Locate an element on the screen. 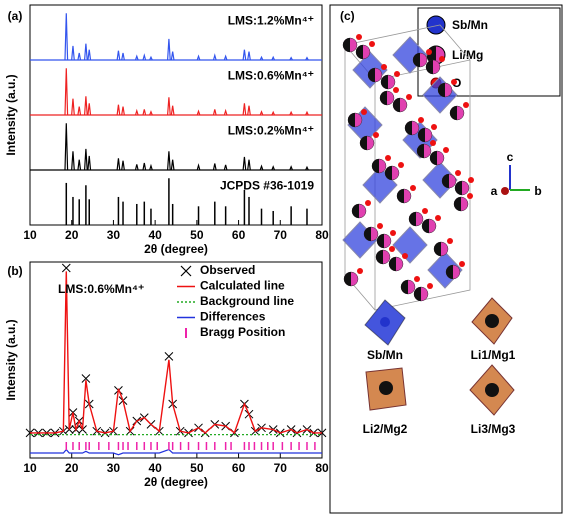  axis-label: b is located at coordinates (537, 191).